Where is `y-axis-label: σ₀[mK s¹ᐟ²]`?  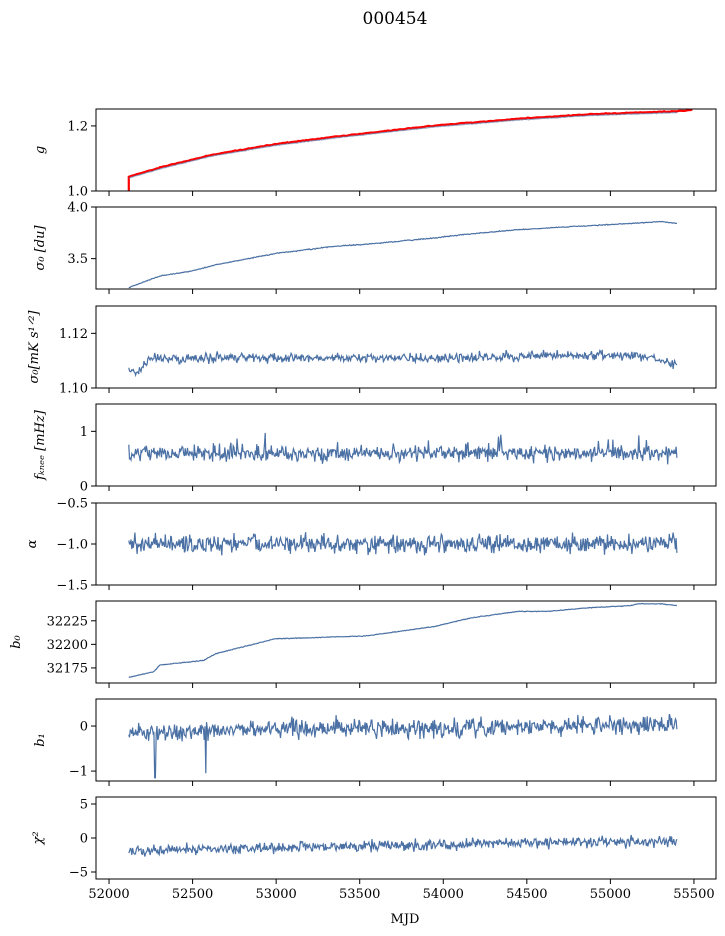
y-axis-label: σ₀[mK s¹ᐟ²] is located at coordinates (34, 347).